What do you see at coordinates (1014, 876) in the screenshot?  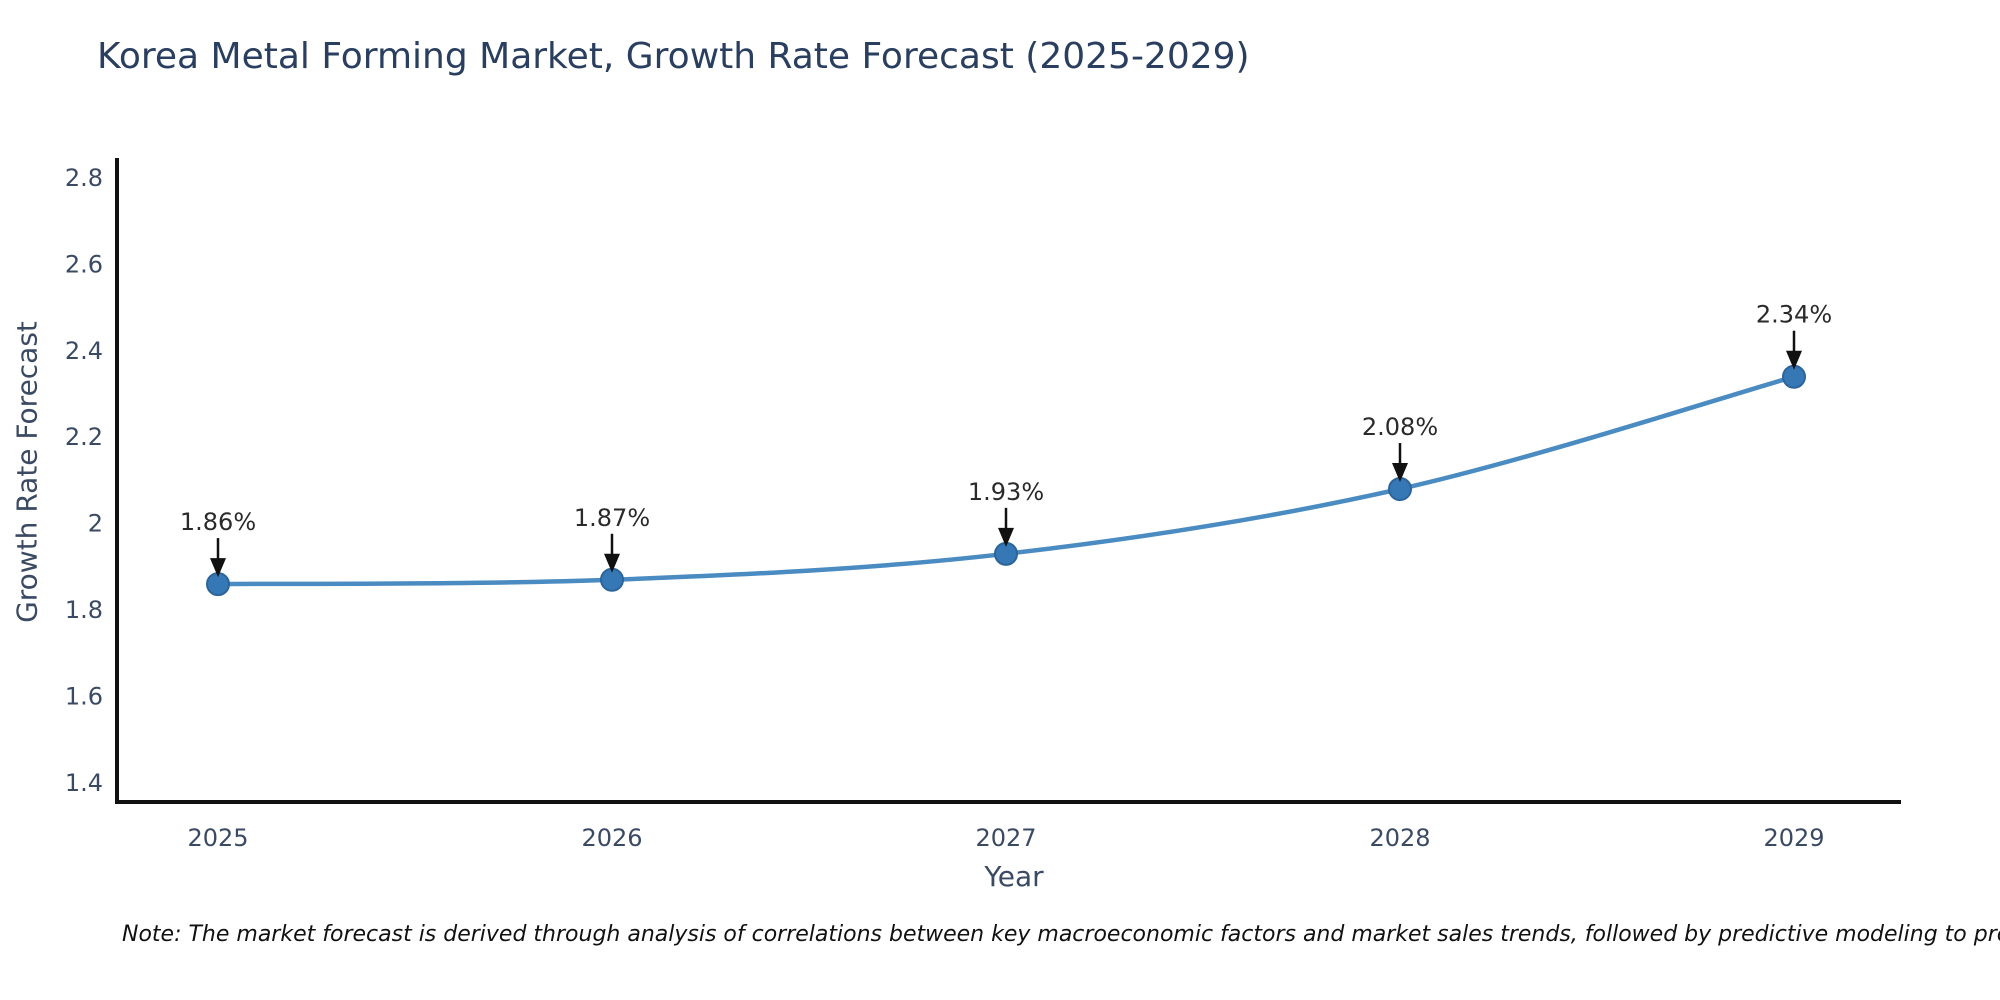 I see `x-axis-title: Year` at bounding box center [1014, 876].